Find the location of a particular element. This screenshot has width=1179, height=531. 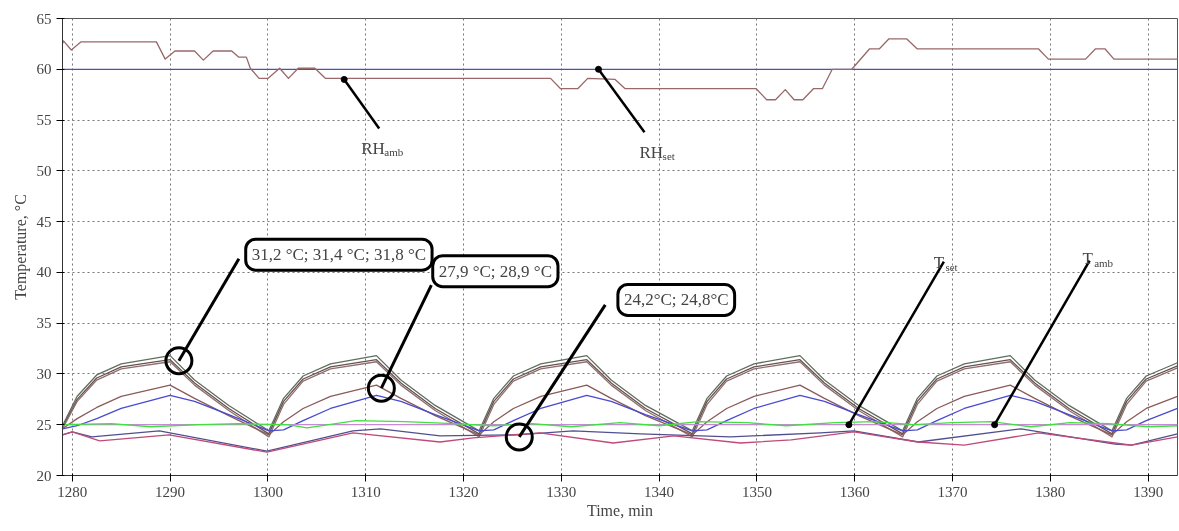

y-tick-label: 45 is located at coordinates (44, 221).